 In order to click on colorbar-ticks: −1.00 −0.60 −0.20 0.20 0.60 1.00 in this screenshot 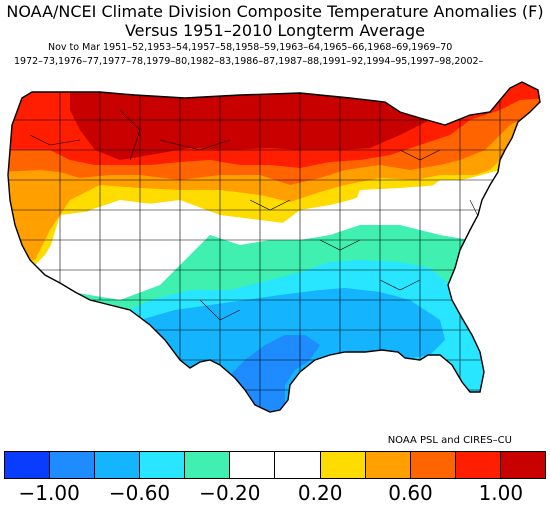, I will do `click(275, 494)`.